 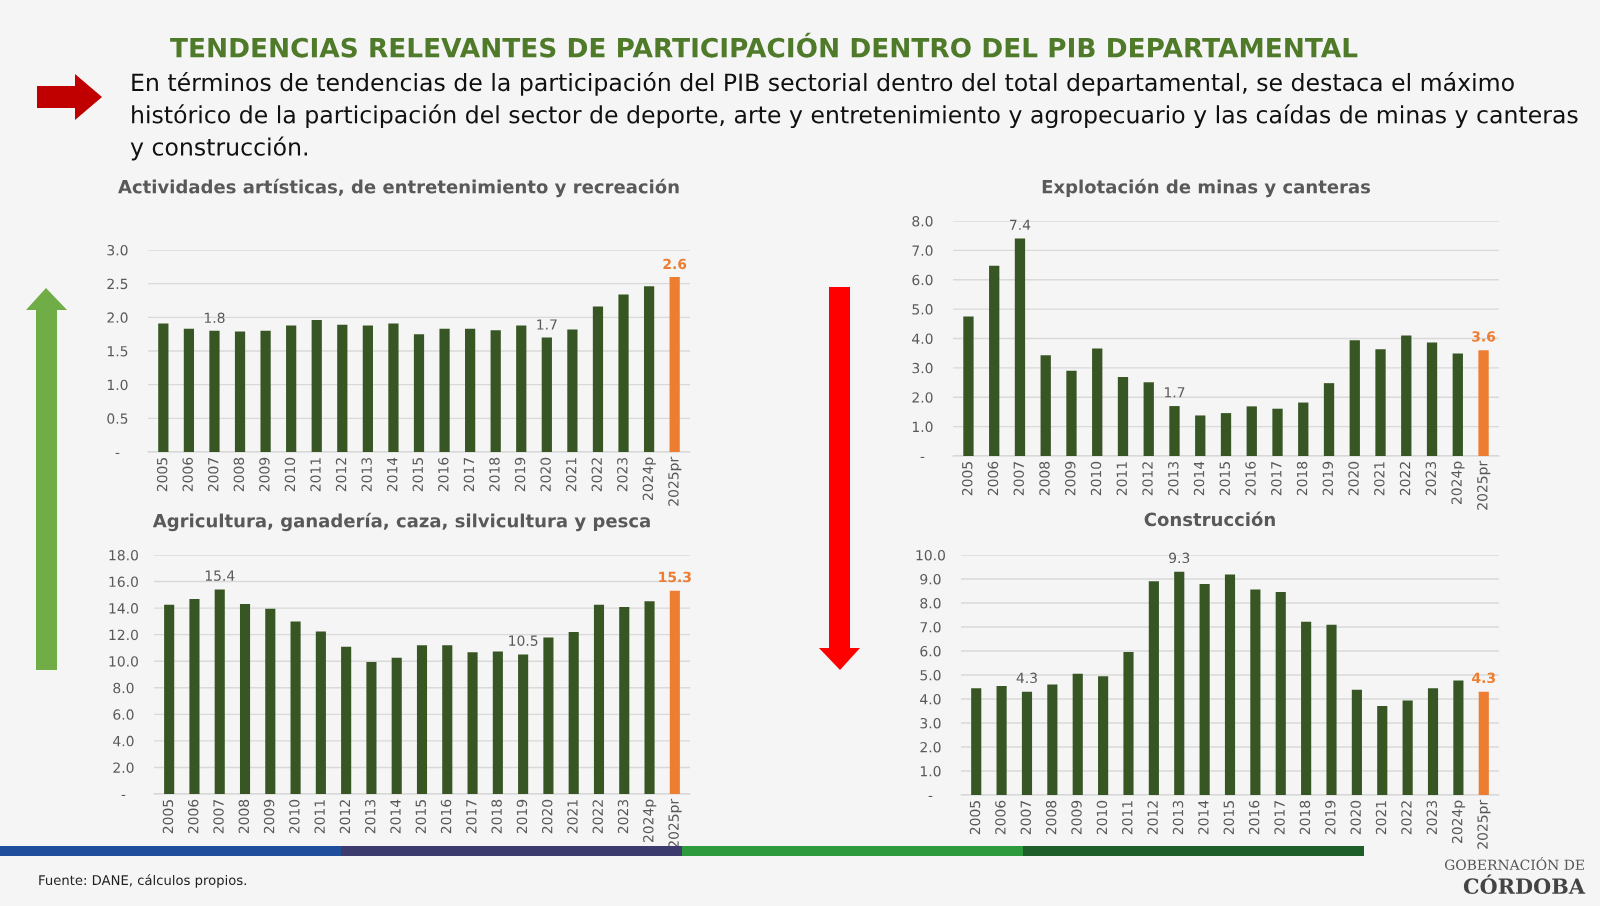 What do you see at coordinates (123, 608) in the screenshot?
I see `y-tick-label: 14.0` at bounding box center [123, 608].